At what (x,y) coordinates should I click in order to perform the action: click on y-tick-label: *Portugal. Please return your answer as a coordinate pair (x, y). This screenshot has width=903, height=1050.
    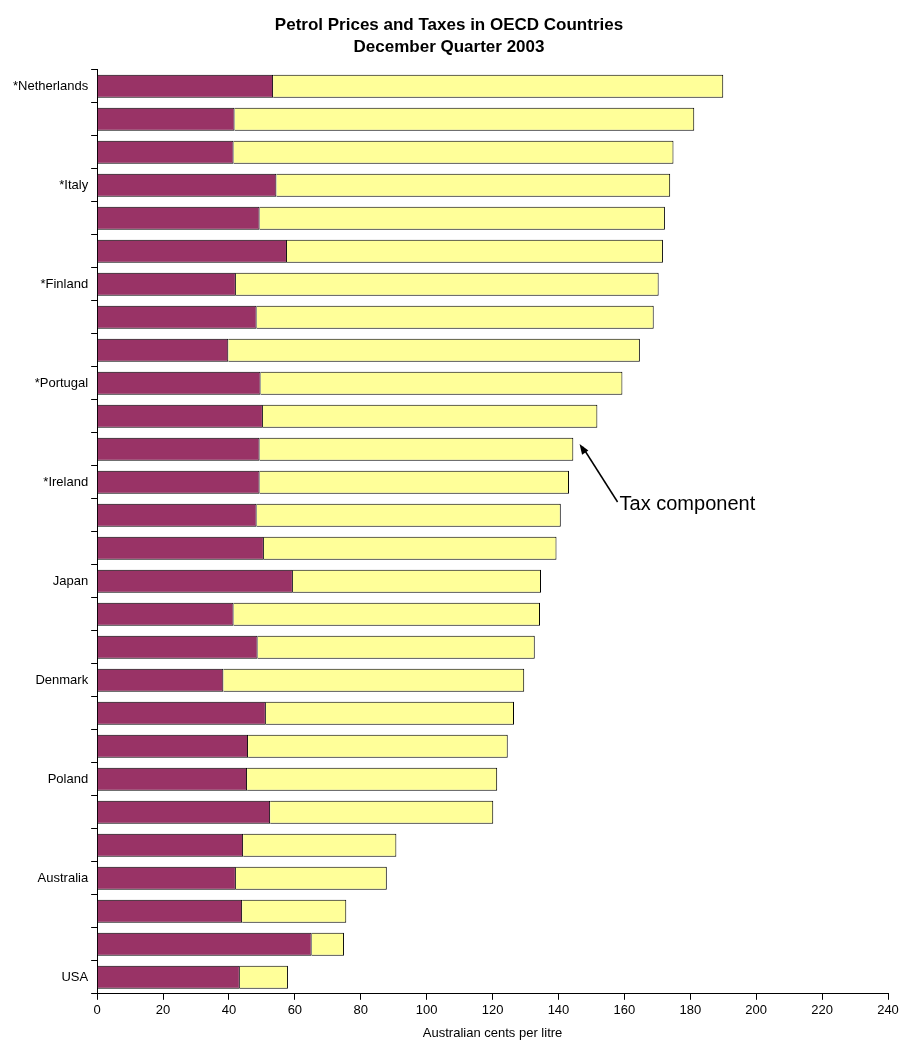
    Looking at the image, I should click on (61, 382).